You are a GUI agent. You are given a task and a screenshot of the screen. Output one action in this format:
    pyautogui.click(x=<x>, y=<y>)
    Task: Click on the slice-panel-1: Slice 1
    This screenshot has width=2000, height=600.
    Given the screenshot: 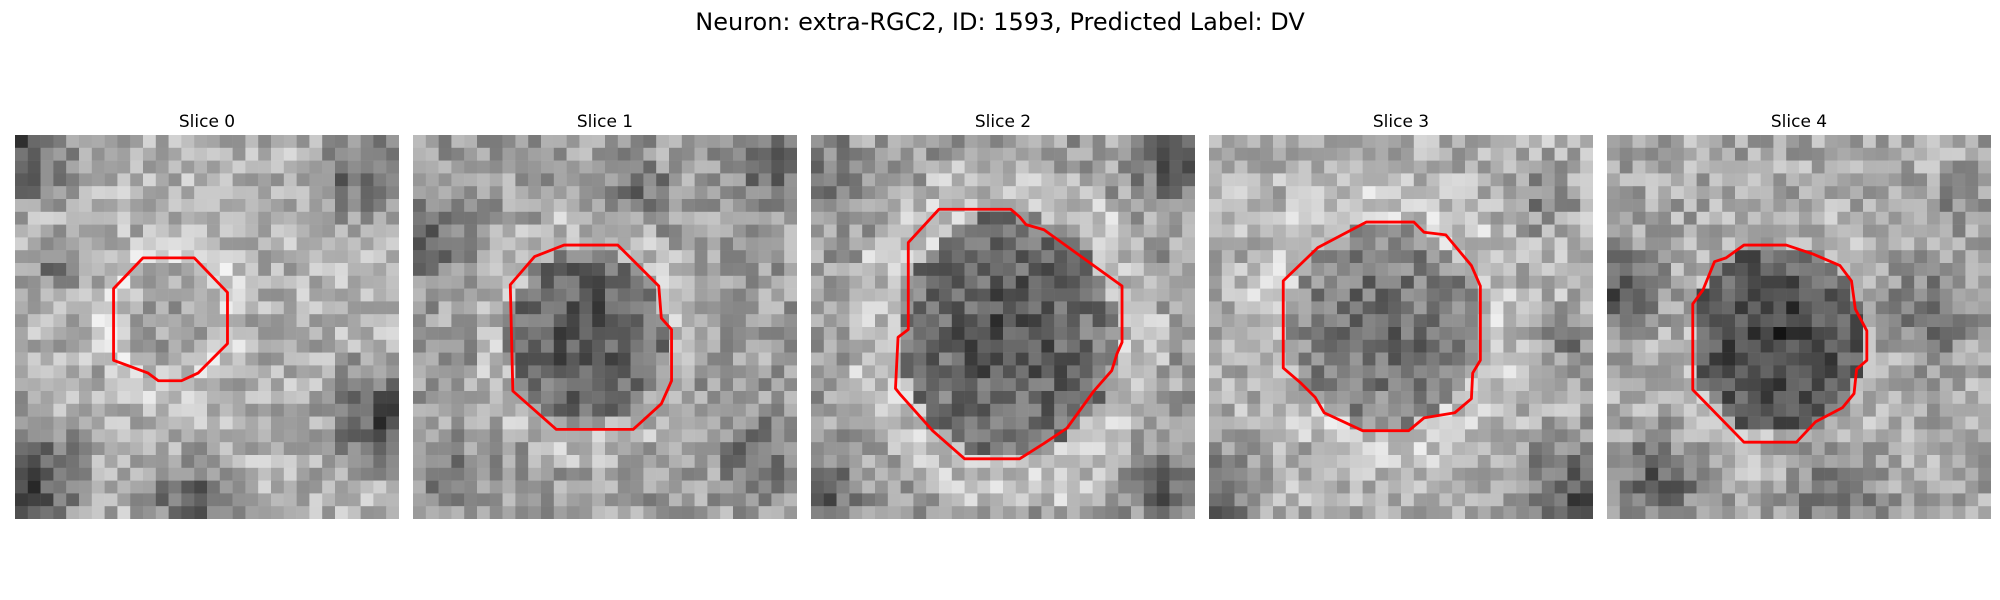 What is the action you would take?
    pyautogui.click(x=605, y=314)
    